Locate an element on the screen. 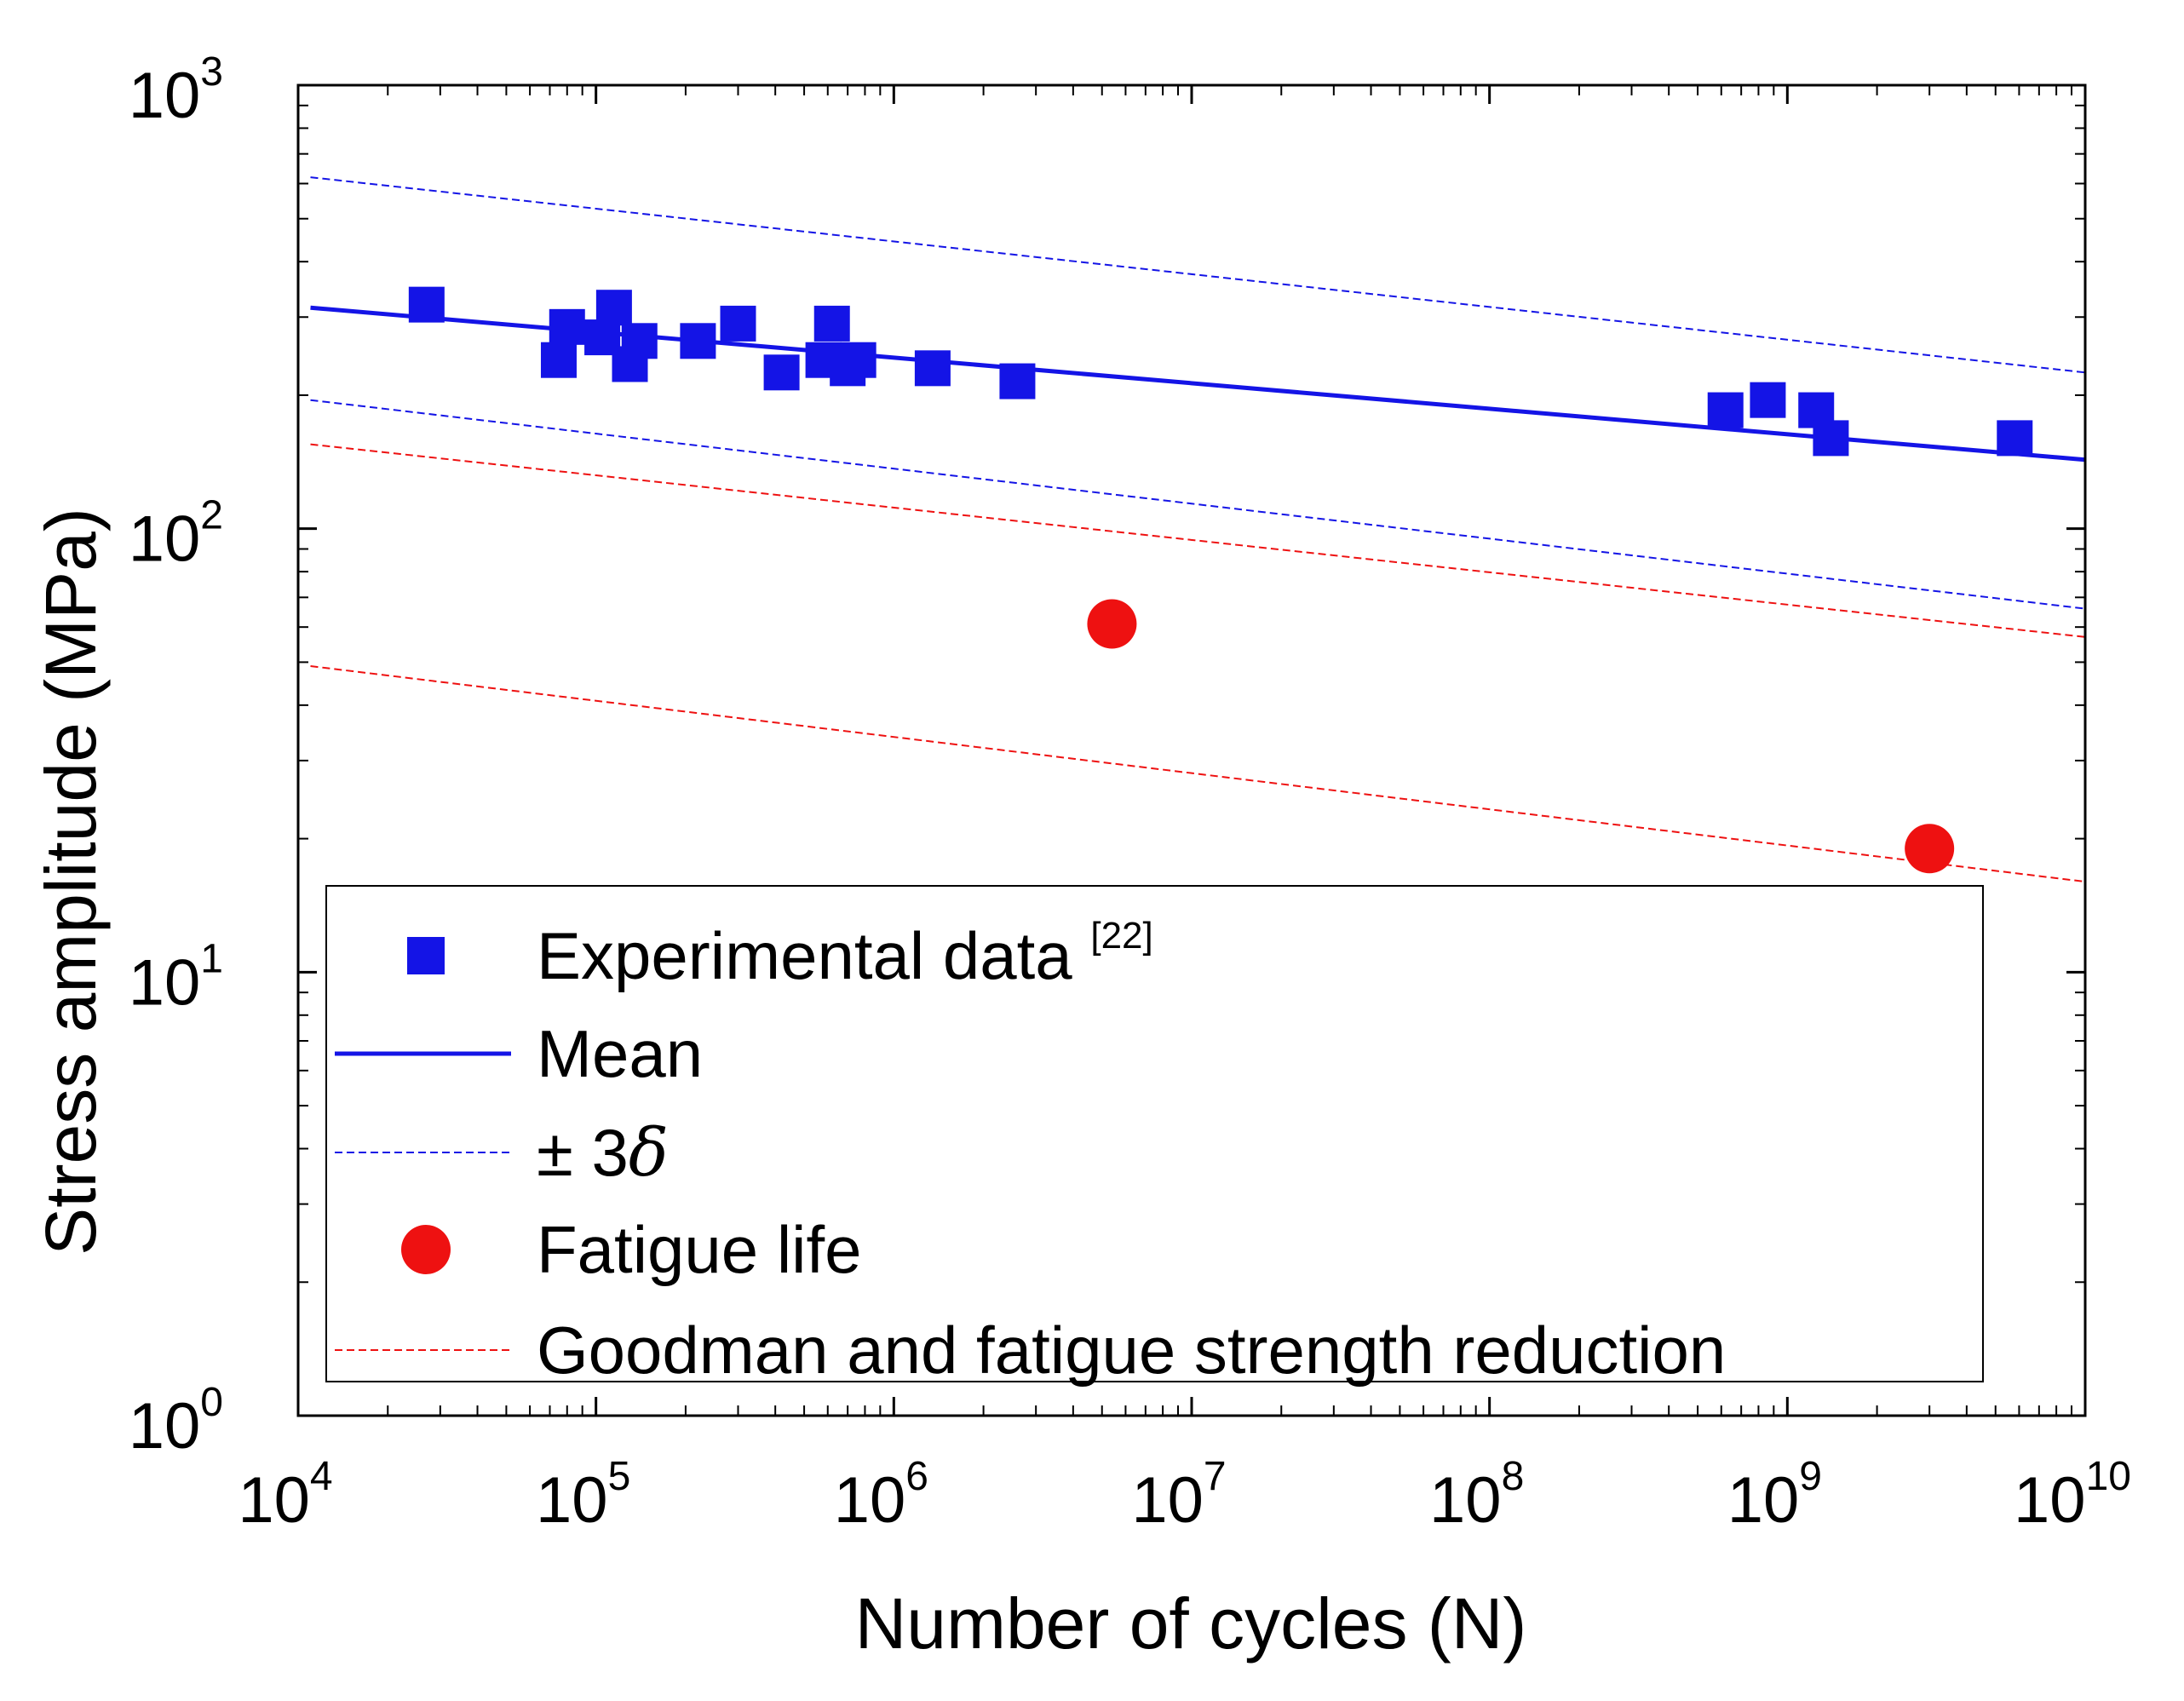  x-tick-exponent: 9 is located at coordinates (1811, 1476).